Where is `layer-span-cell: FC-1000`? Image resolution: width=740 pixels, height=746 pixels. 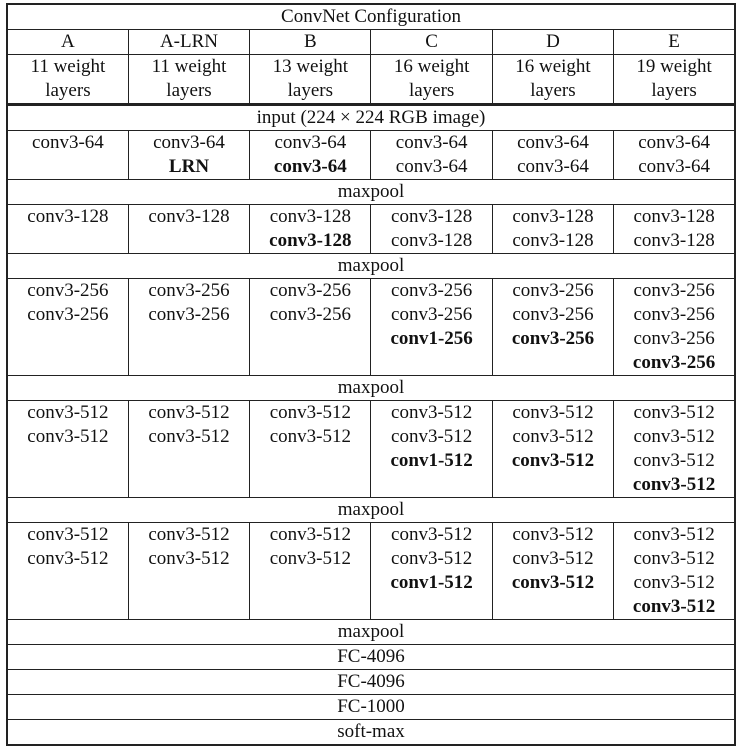
layer-span-cell: FC-1000 is located at coordinates (371, 707).